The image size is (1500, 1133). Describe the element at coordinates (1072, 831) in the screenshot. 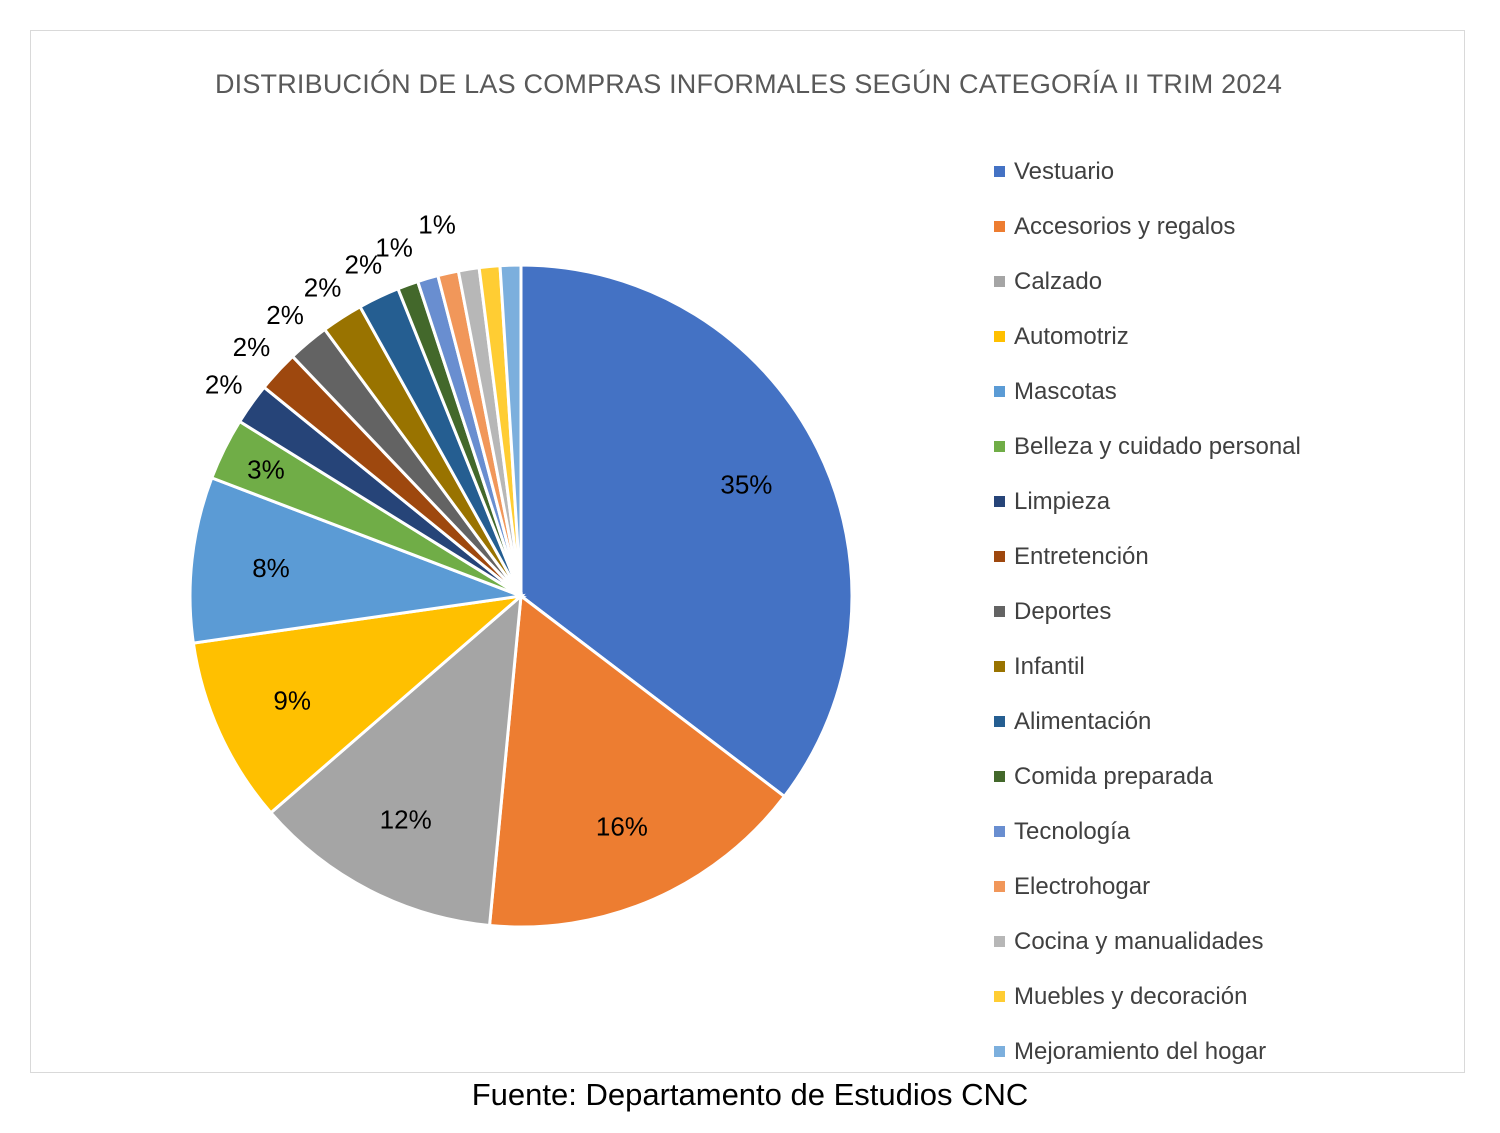

I see `legend-label: Tecnología` at that location.